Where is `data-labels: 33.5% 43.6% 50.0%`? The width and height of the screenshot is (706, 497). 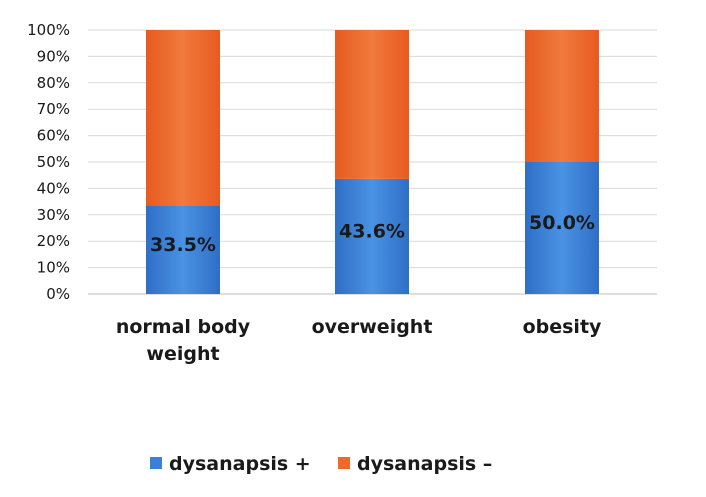 data-labels: 33.5% 43.6% 50.0% is located at coordinates (372, 234).